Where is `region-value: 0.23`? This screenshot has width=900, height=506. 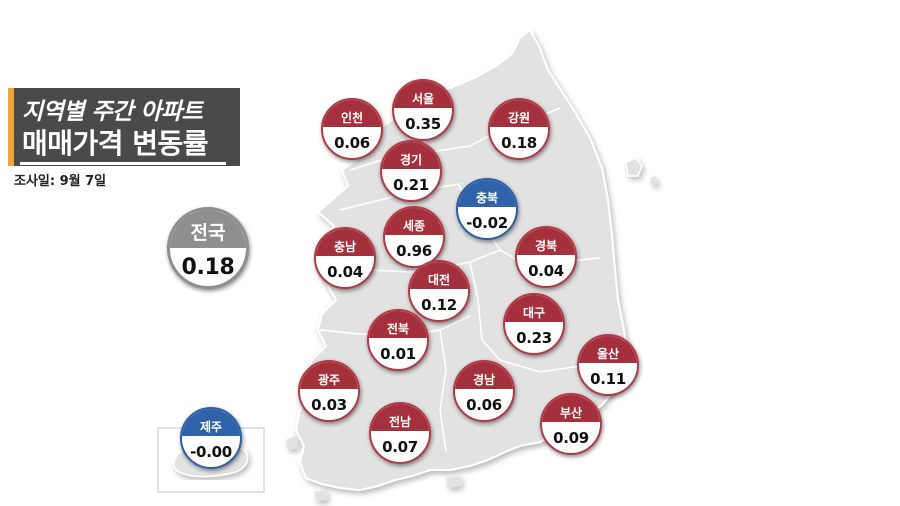 region-value: 0.23 is located at coordinates (534, 337).